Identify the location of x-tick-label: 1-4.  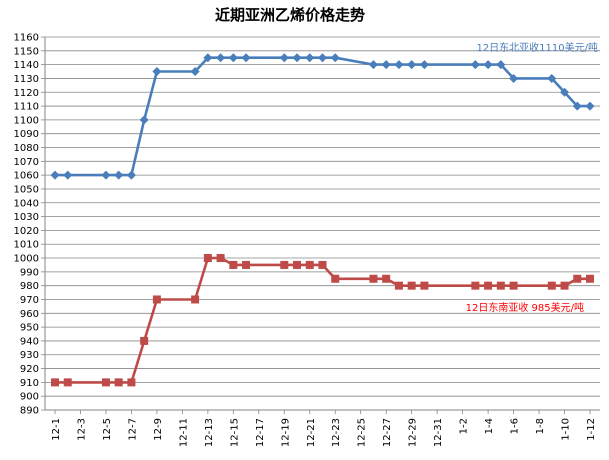
(489, 426).